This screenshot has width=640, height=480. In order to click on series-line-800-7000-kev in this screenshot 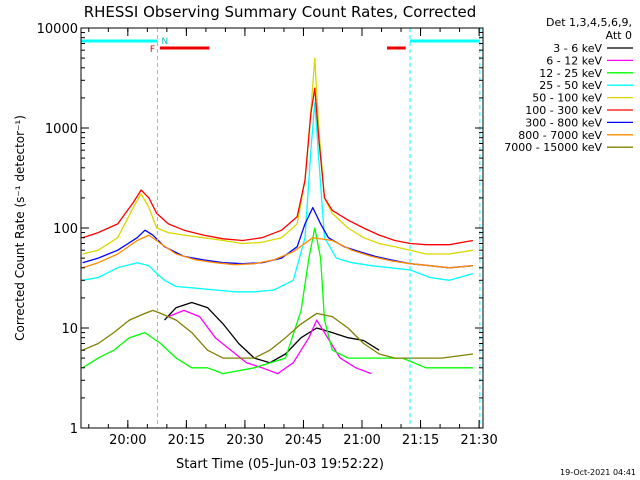, I will do `click(277, 251)`.